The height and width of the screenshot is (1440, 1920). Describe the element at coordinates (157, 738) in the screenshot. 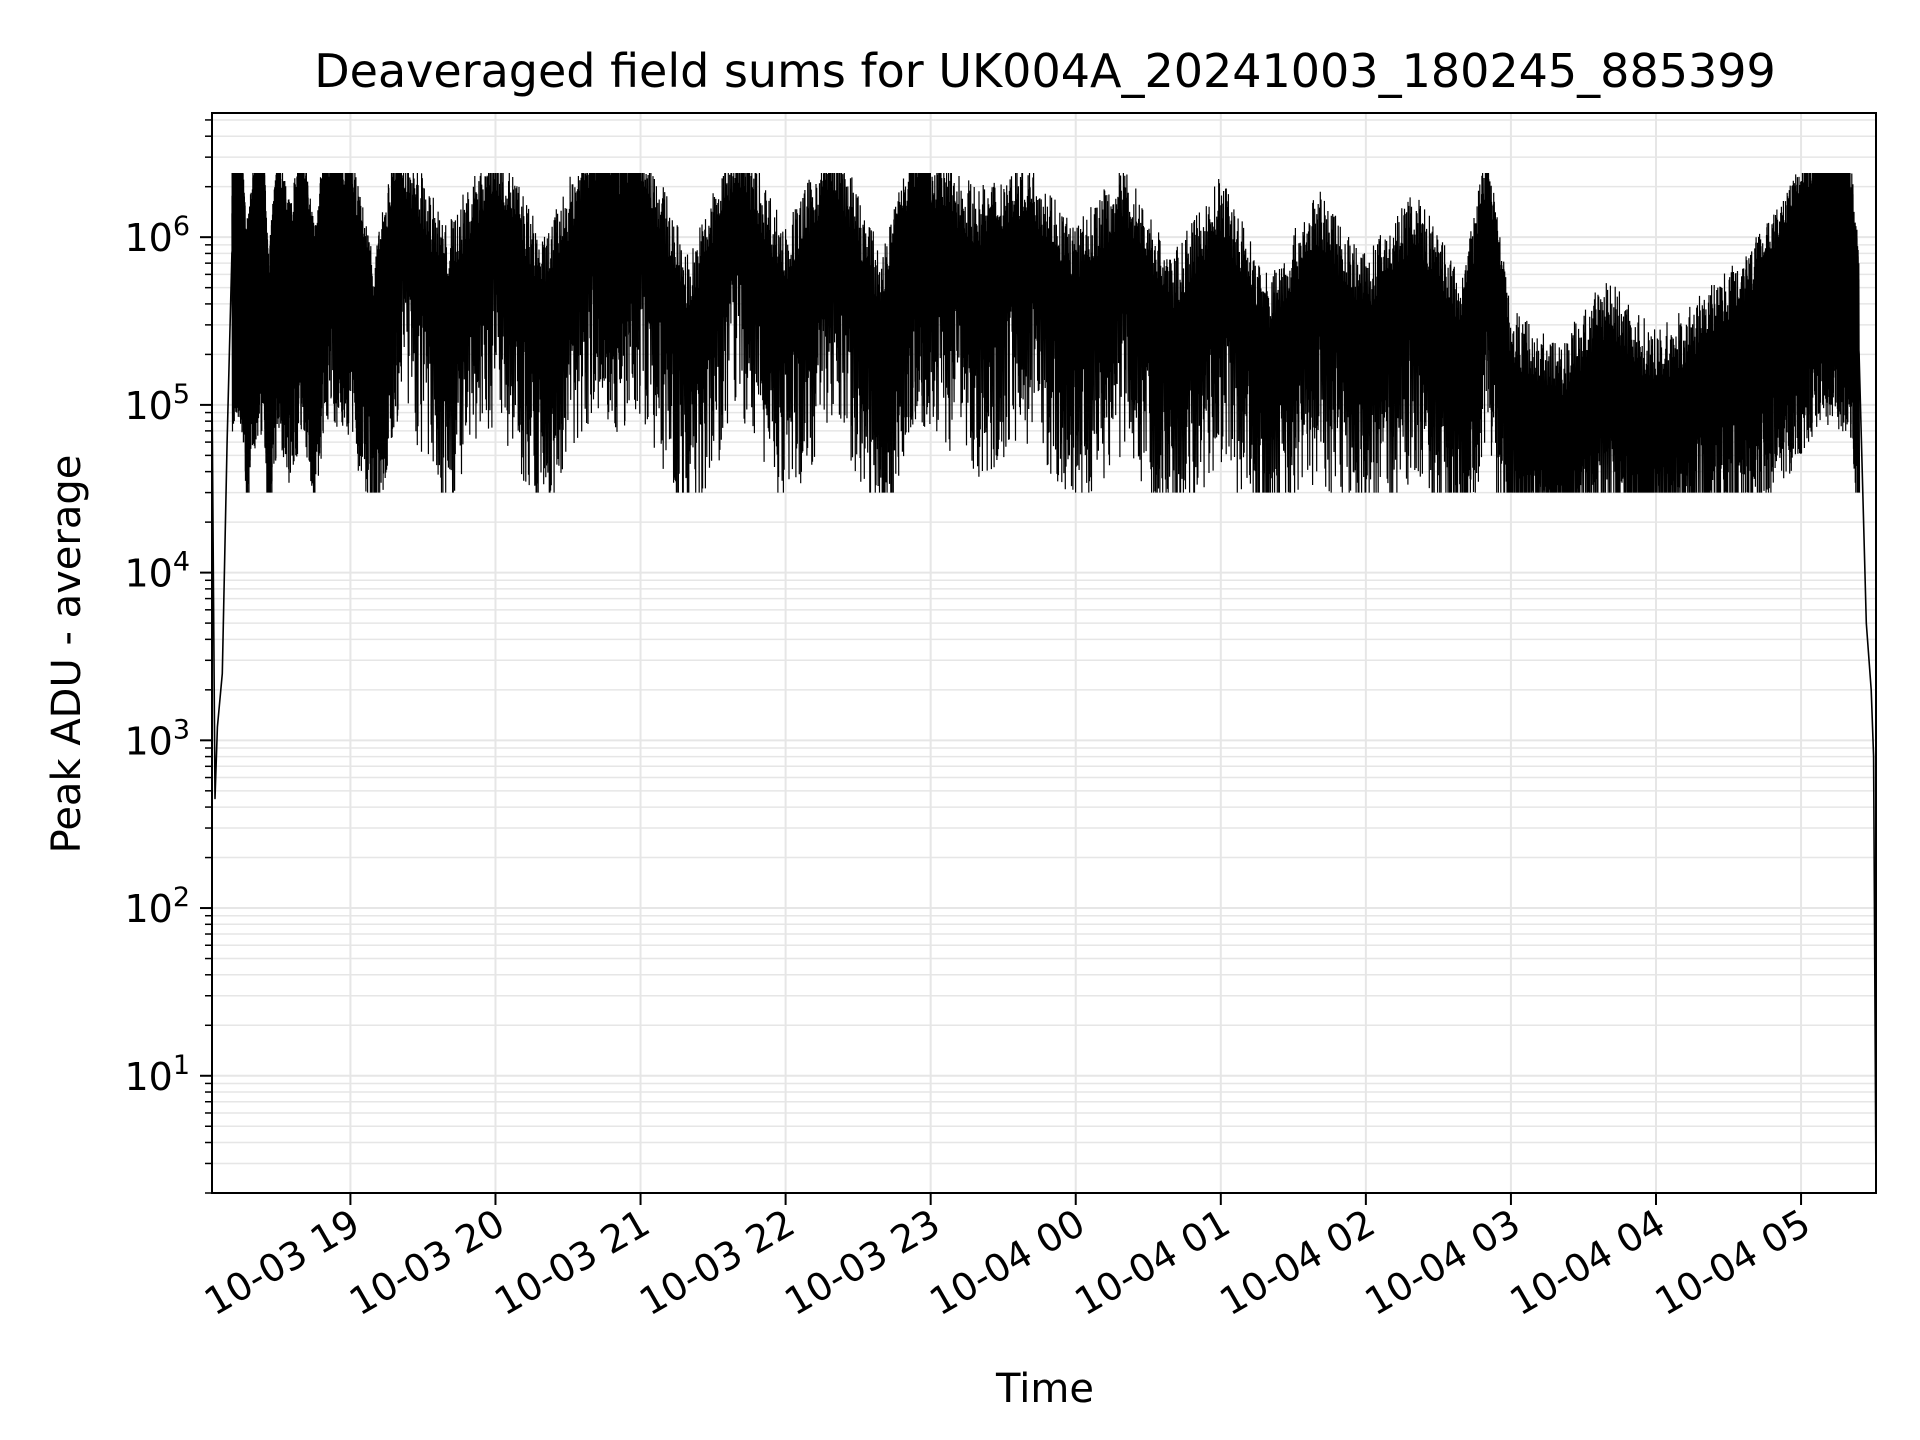

I see `y-tick-label: 103` at that location.